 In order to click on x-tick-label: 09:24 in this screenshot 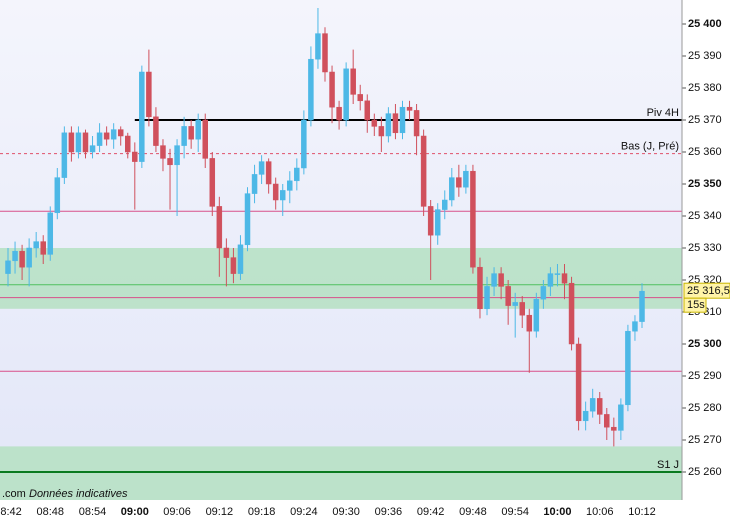, I will do `click(304, 512)`.